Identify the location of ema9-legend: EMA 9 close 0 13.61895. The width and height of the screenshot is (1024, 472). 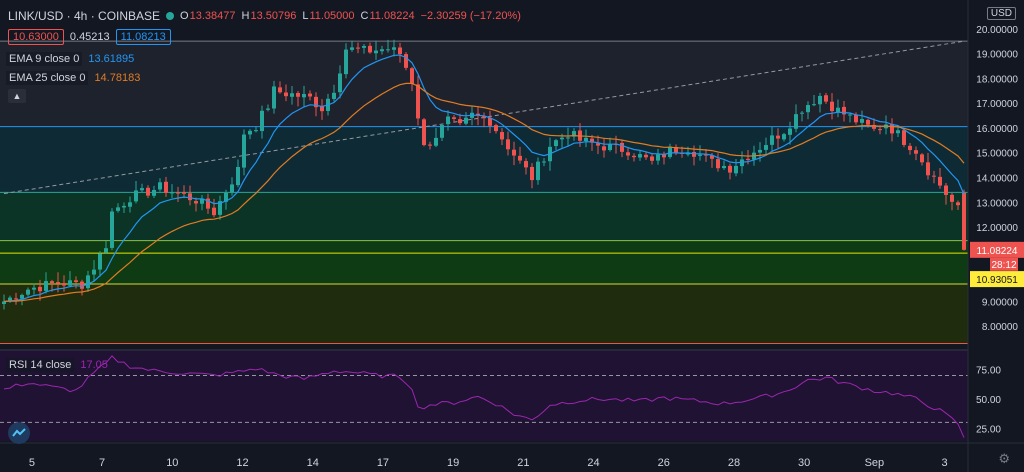
(70, 59).